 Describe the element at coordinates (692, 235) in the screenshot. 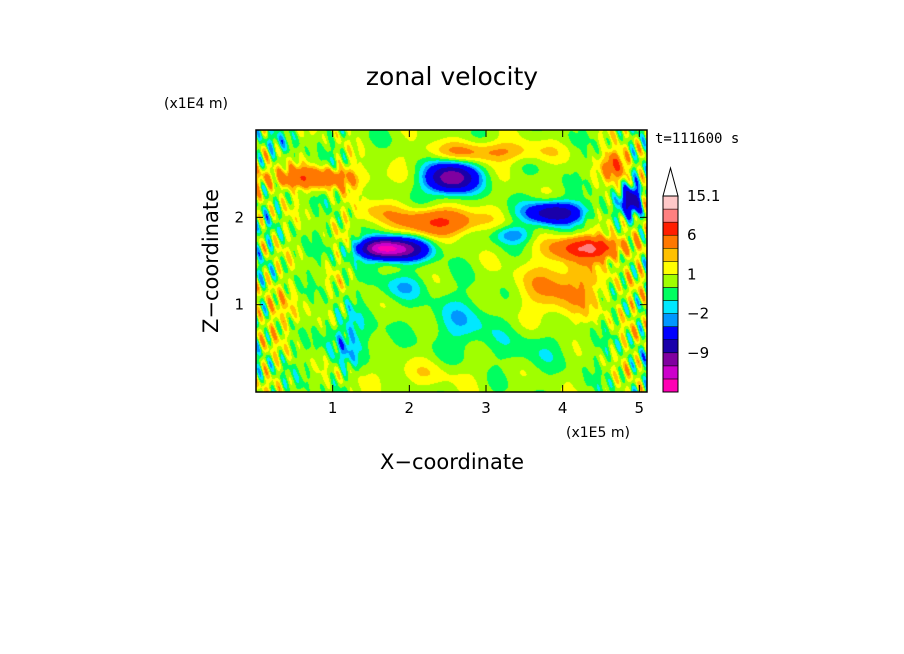

I see `colorbar-label-1: 6` at that location.